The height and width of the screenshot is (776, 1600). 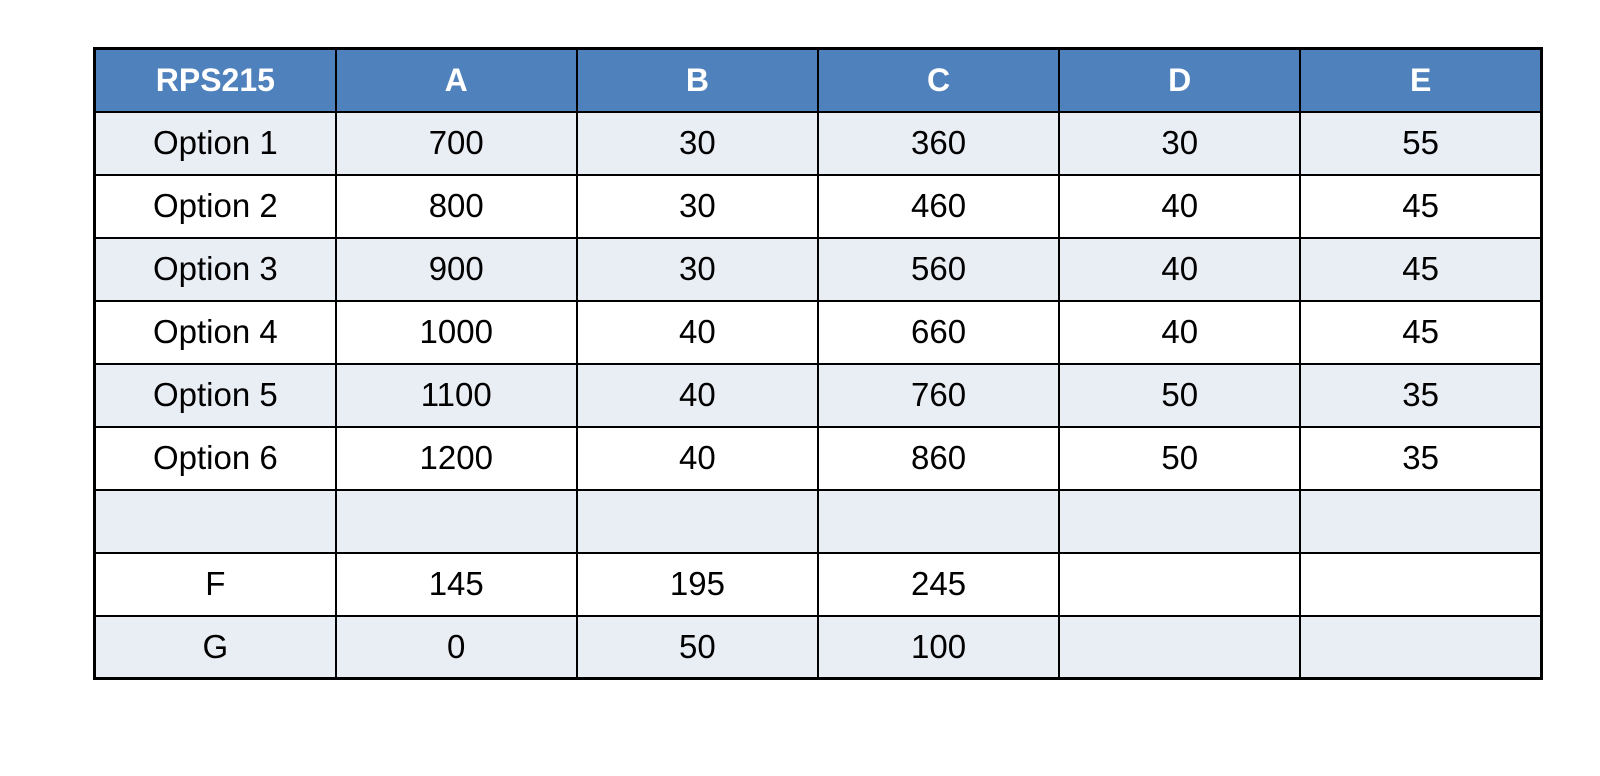 I want to click on table-cell: 0, so click(x=456, y=647).